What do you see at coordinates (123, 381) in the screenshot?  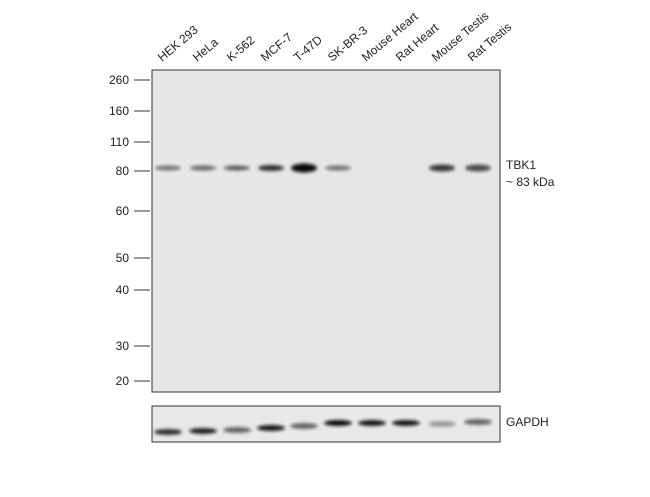 I see `marker-label: 20` at bounding box center [123, 381].